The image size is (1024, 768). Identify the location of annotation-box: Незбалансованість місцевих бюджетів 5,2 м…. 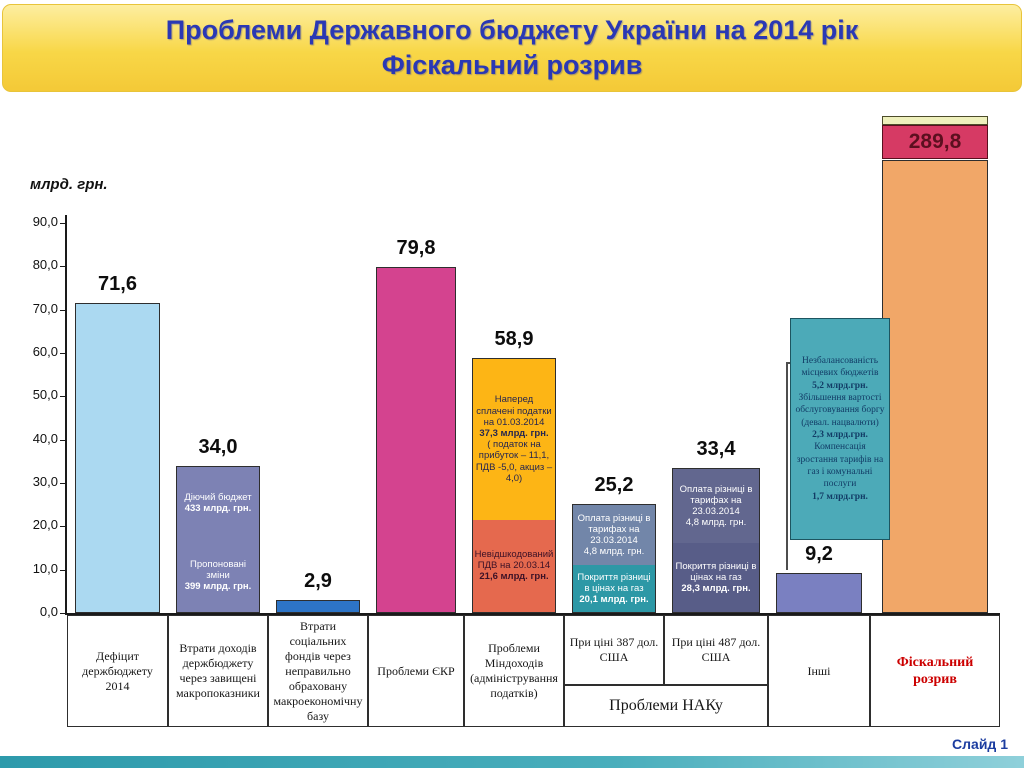
(840, 429).